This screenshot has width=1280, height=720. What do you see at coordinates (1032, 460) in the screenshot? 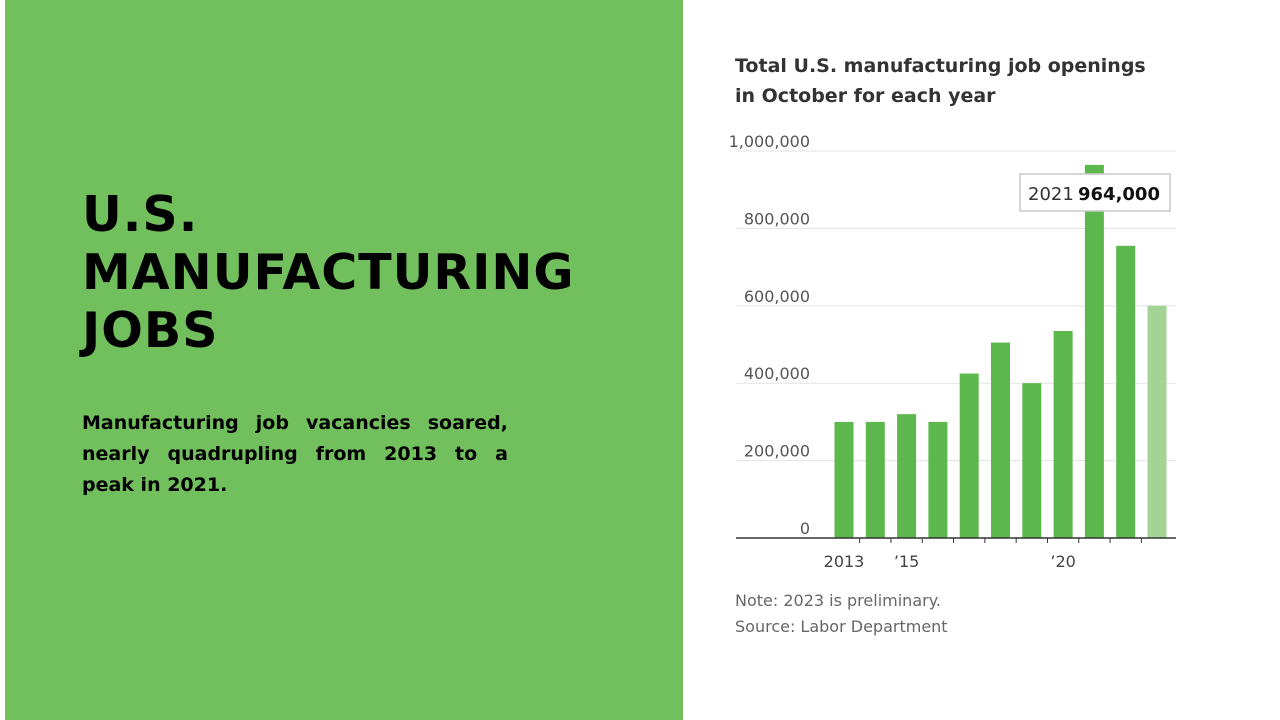
I see `bar-2019` at bounding box center [1032, 460].